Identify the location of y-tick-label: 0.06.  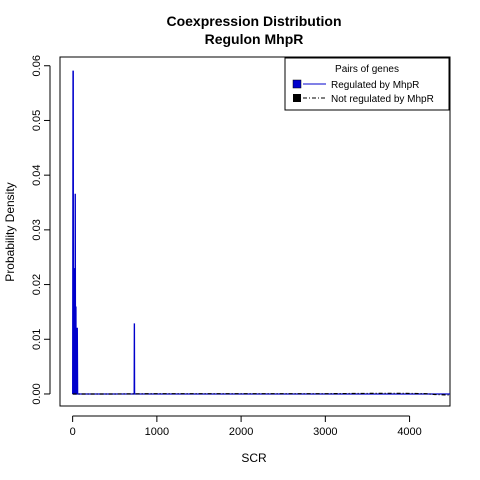
(37, 65).